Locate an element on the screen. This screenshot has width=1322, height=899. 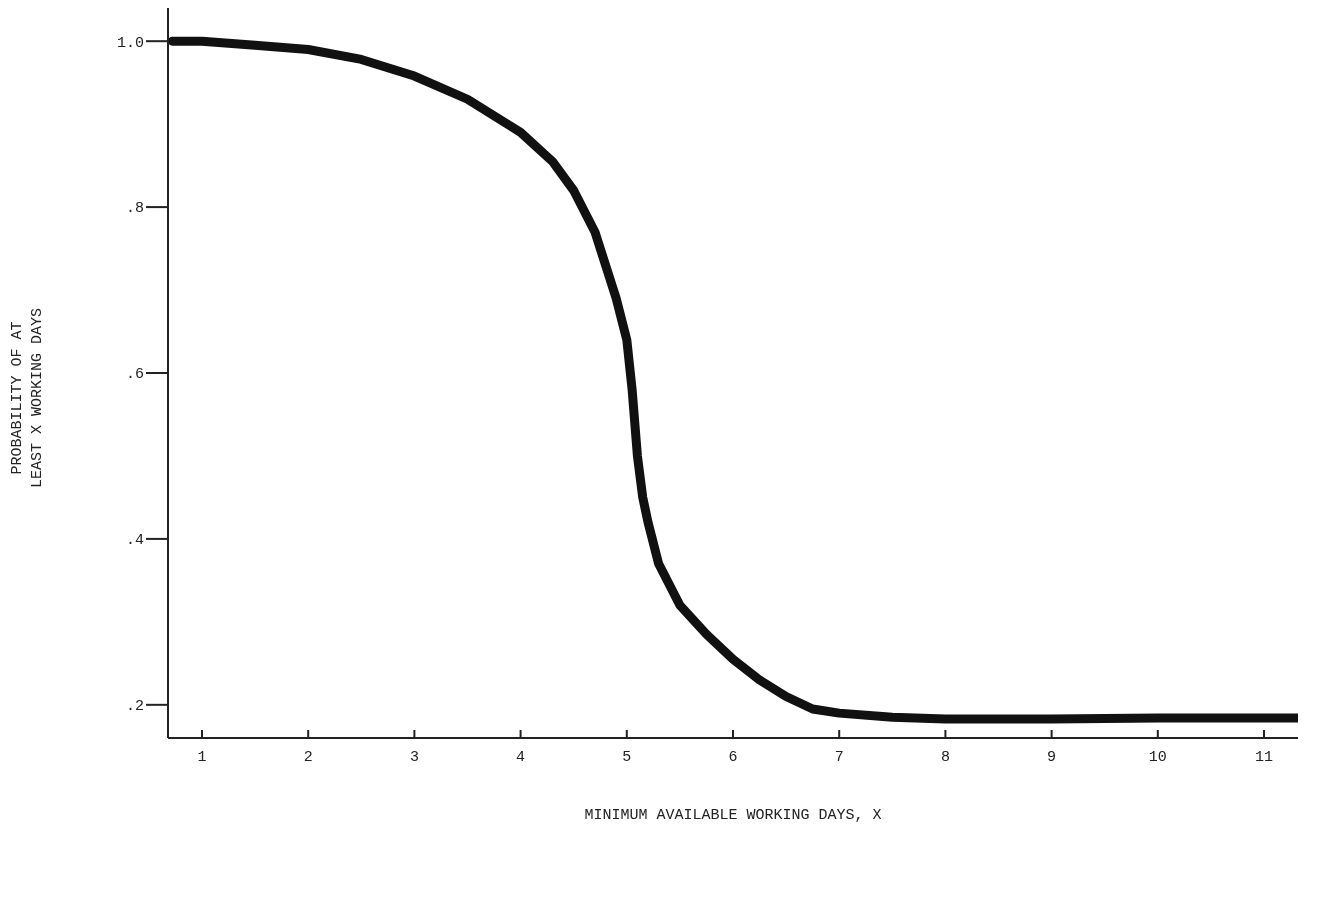
x-tick-label: 3 is located at coordinates (414, 757).